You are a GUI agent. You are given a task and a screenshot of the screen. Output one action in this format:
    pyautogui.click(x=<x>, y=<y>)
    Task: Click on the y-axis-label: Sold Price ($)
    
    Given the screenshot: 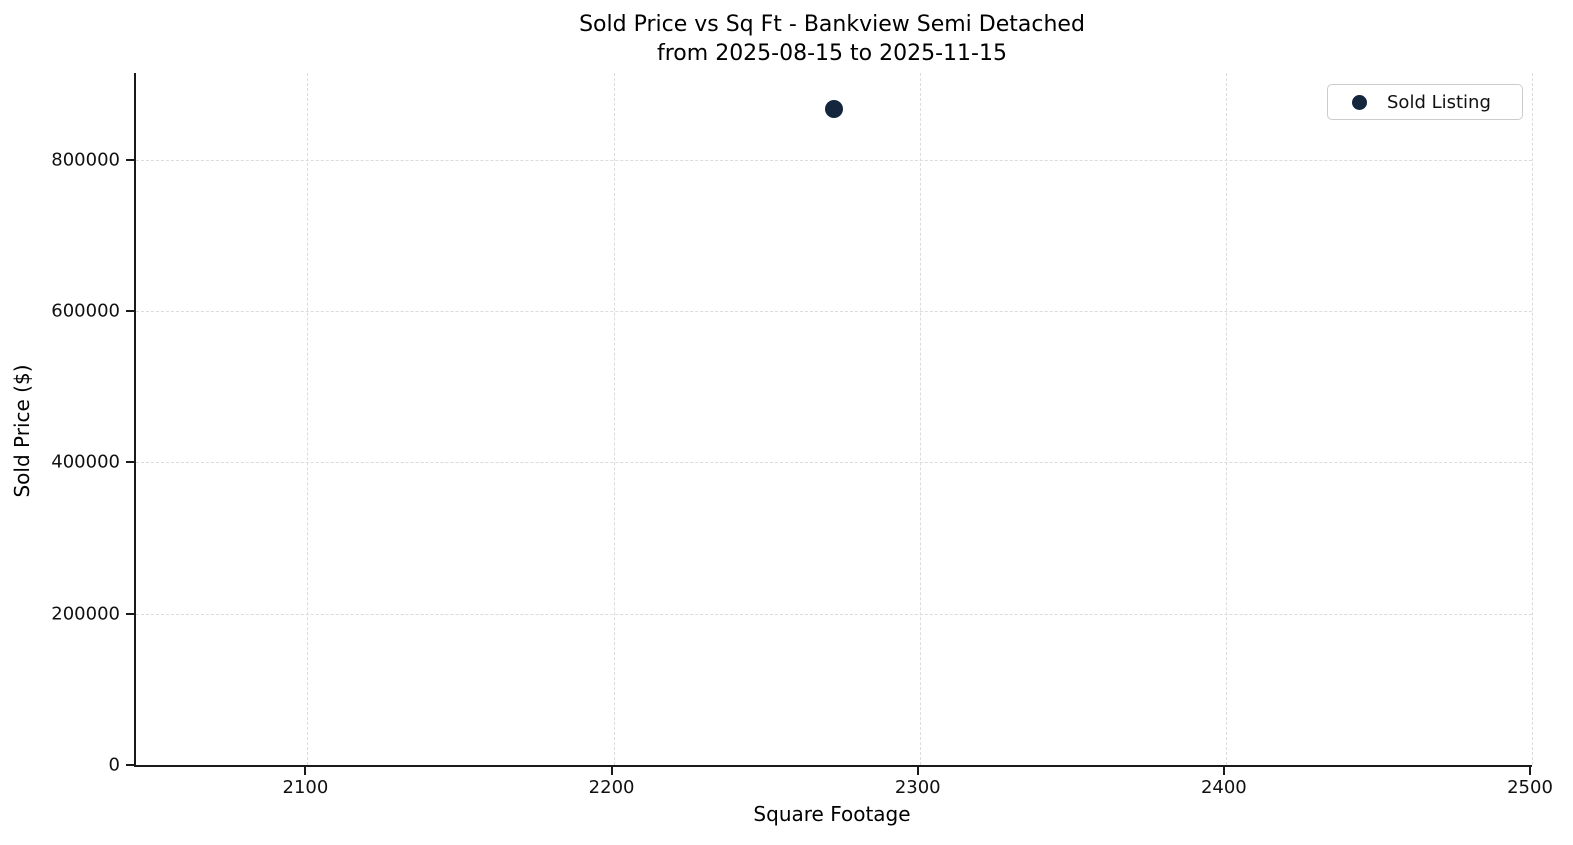 What is the action you would take?
    pyautogui.click(x=22, y=431)
    